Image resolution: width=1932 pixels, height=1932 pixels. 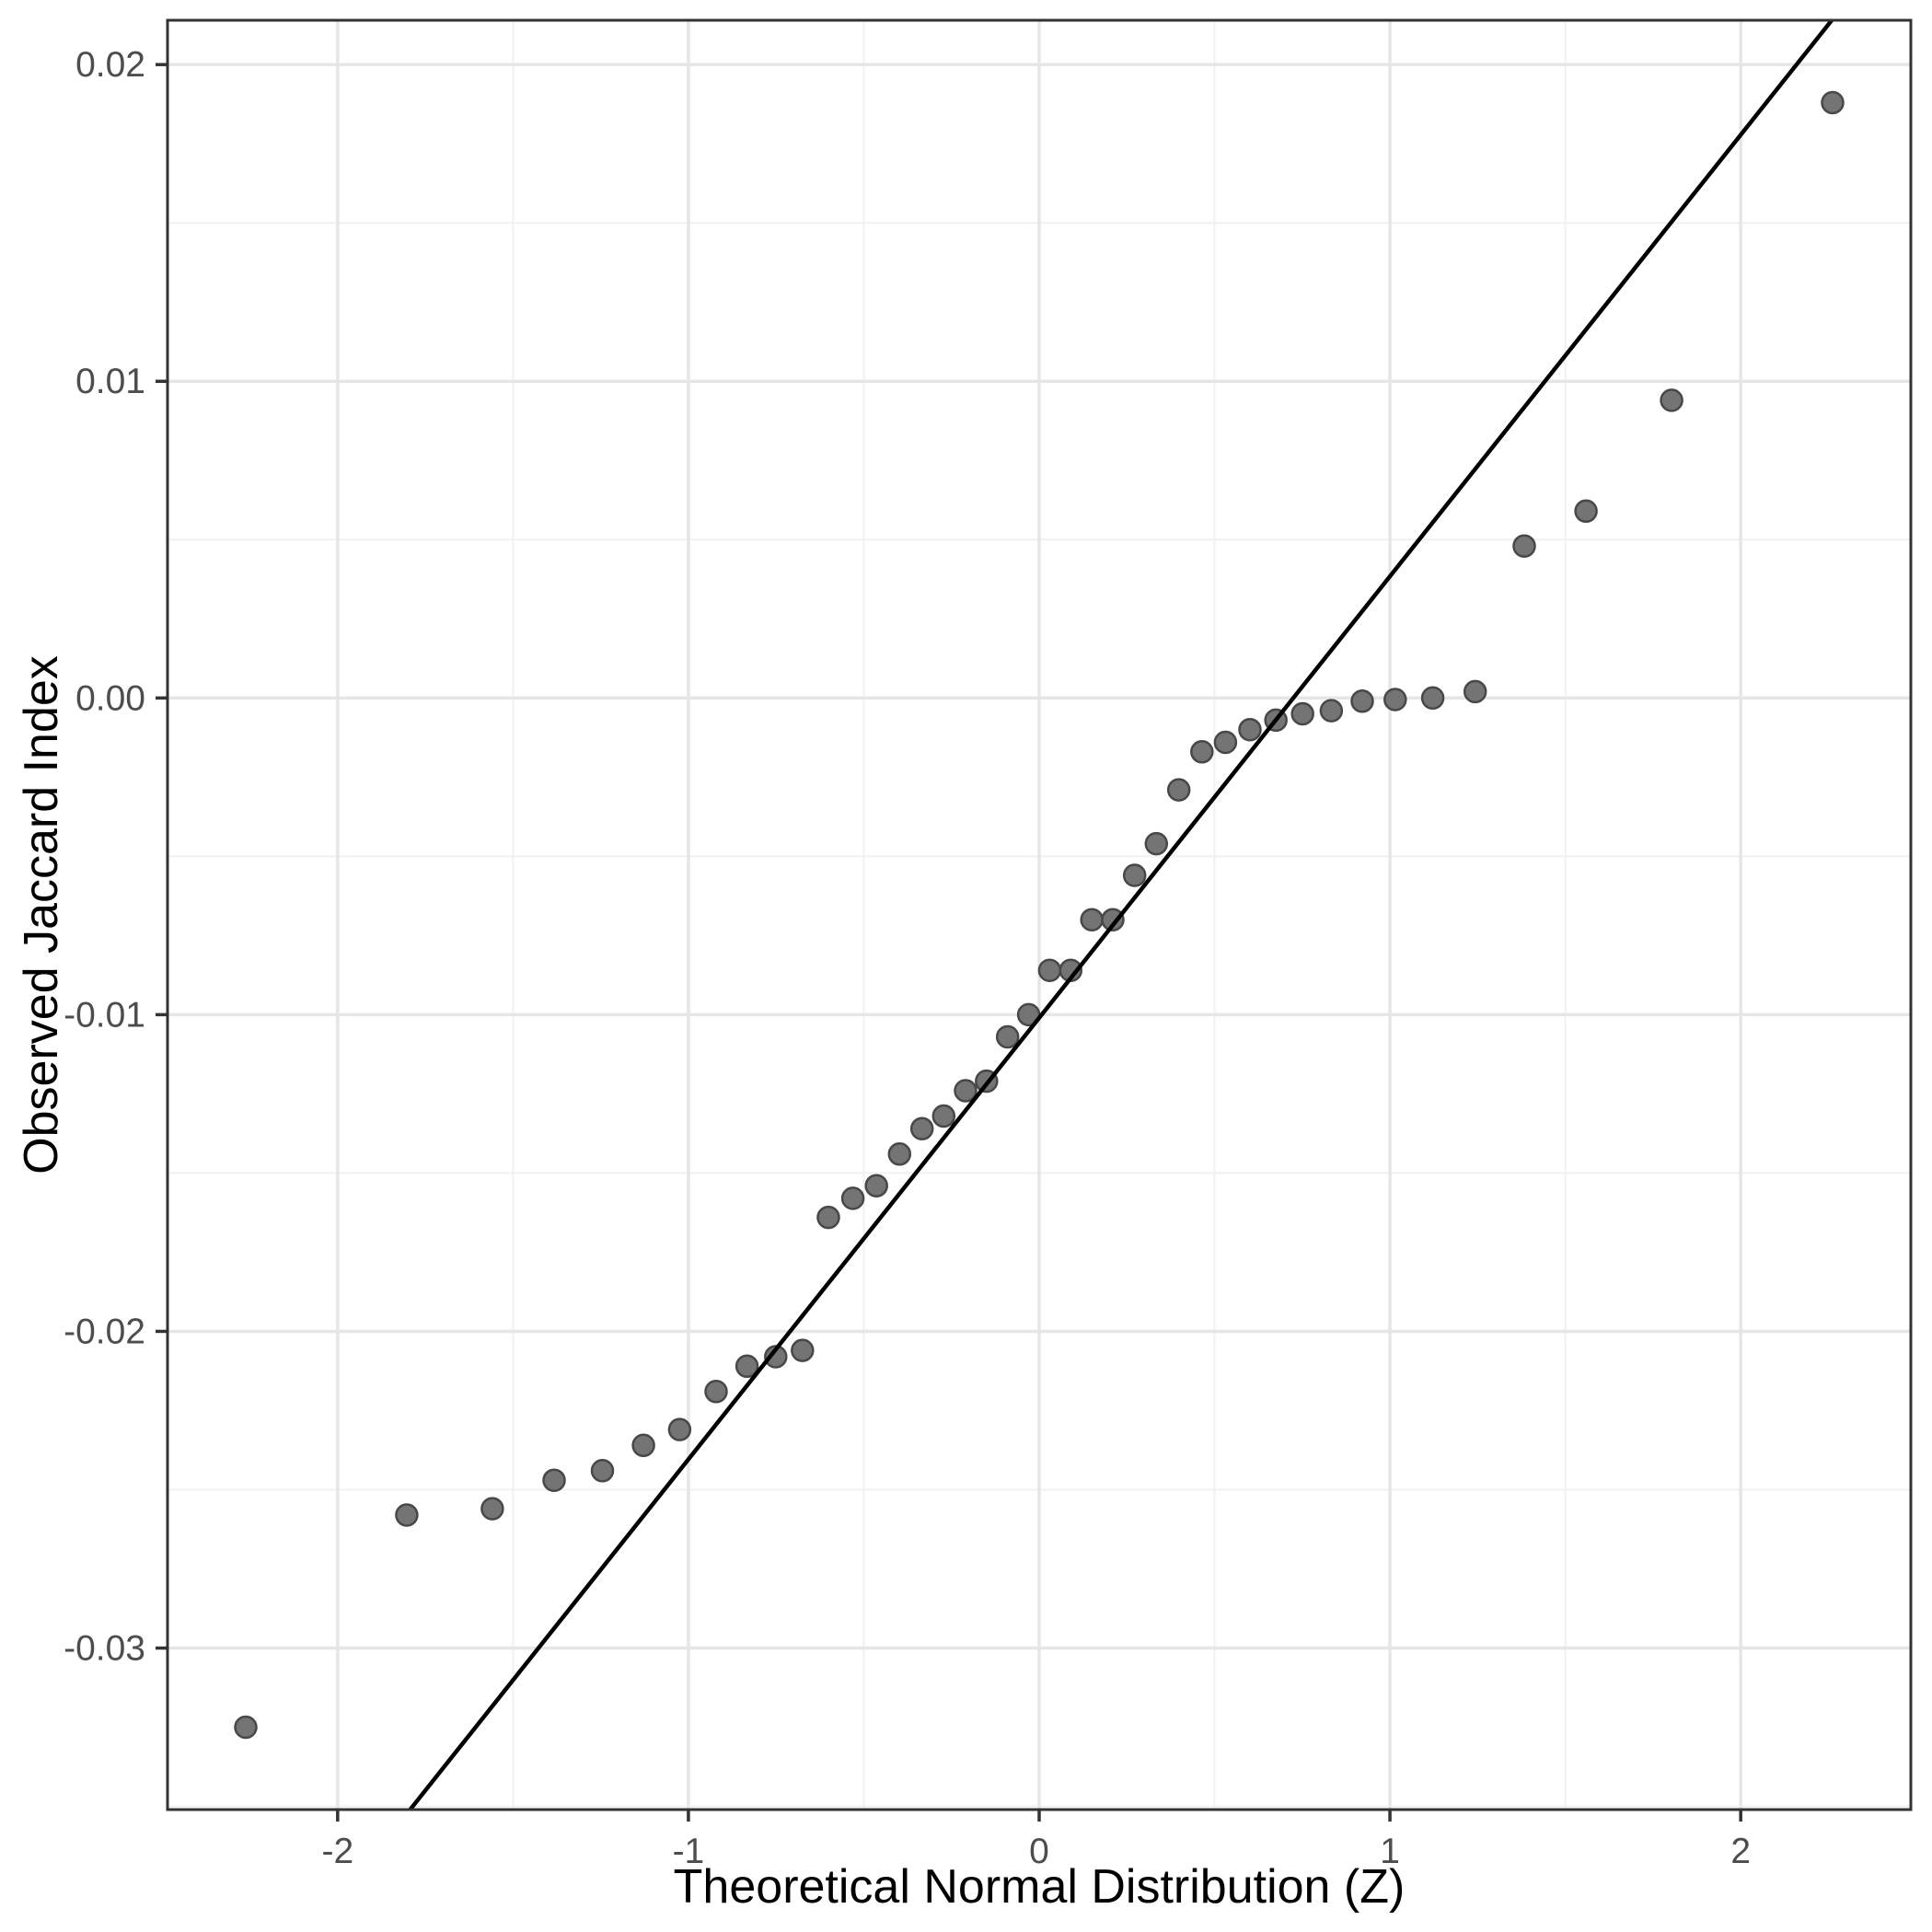 What do you see at coordinates (42, 915) in the screenshot?
I see `y-axis-title: Observed Jaccard Index` at bounding box center [42, 915].